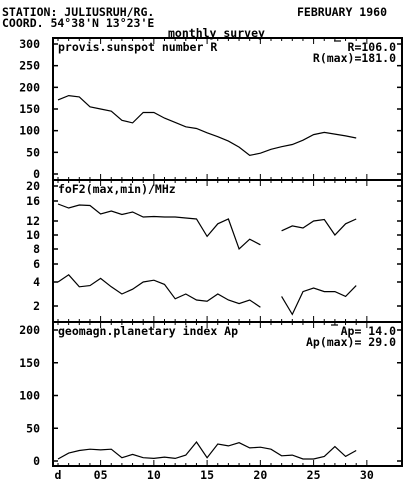  I want to click on y-tick-label-2-1: 150, so click(29, 363).